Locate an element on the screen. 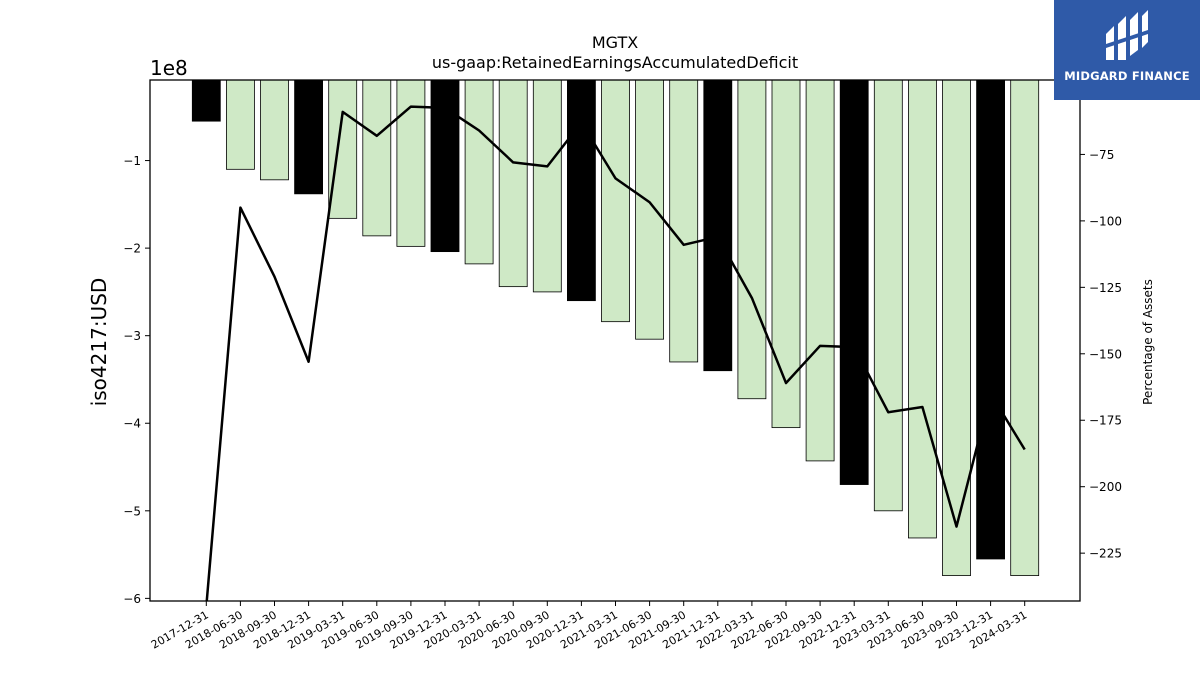 The width and height of the screenshot is (1200, 675). y-offset-text: 1e8 is located at coordinates (169, 68).